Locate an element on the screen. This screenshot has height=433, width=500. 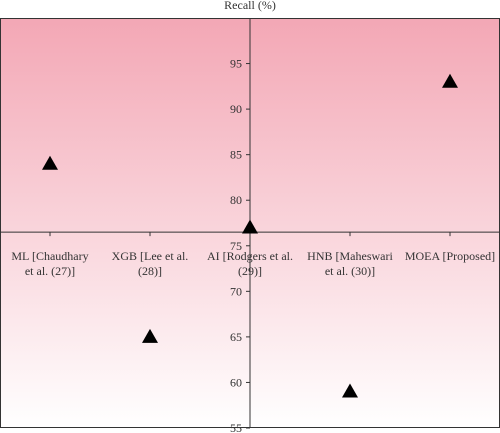
x-tick-label: XGB [Lee et al. (28)] is located at coordinates (150, 263).